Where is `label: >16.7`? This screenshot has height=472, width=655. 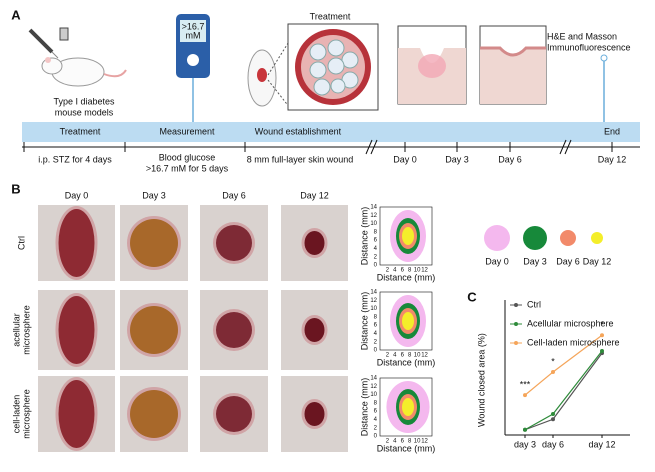
label: >16.7 is located at coordinates (193, 26).